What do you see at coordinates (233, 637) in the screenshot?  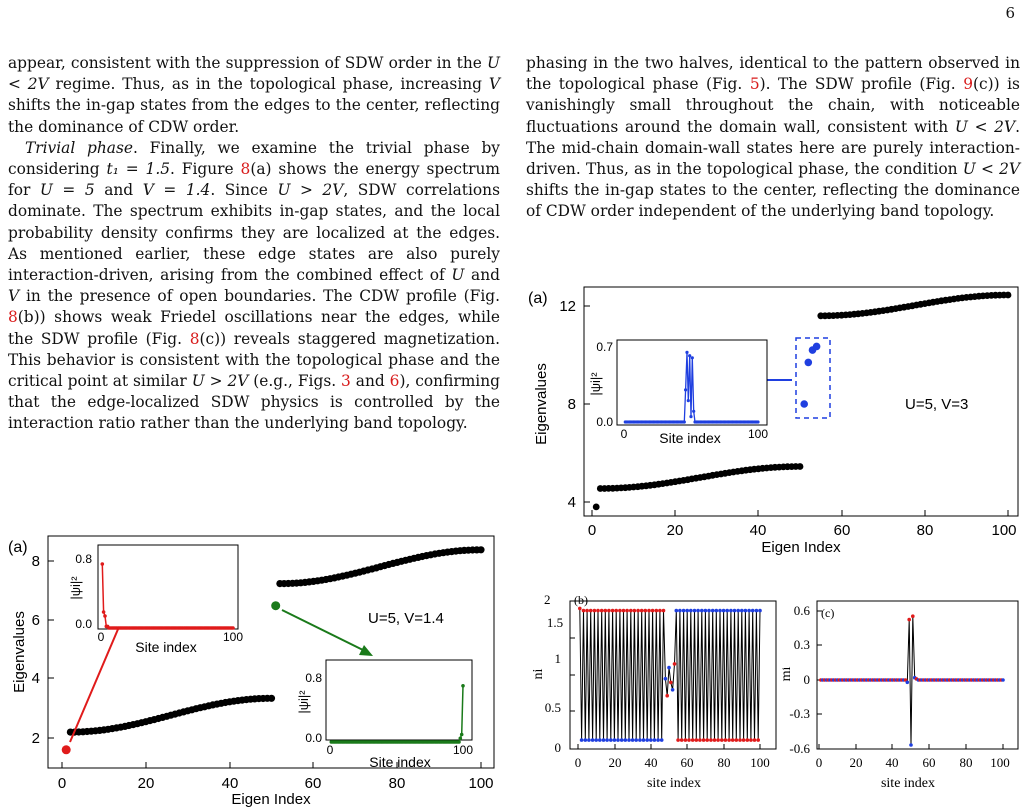 I see `fig8-inset-left-x-tick: 100` at bounding box center [233, 637].